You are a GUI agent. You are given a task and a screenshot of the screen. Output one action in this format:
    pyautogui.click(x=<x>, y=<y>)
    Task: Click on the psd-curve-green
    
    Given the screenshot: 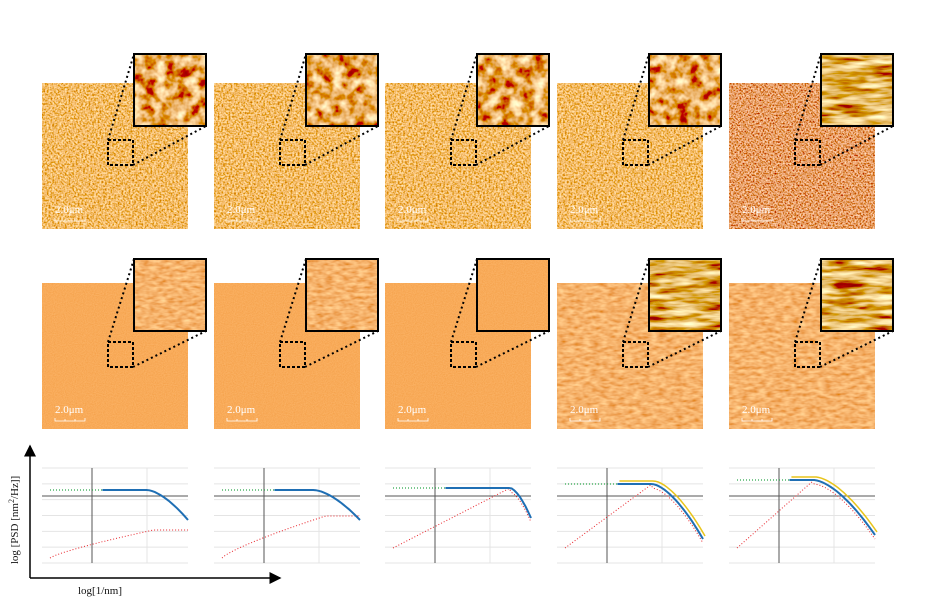 What is the action you would take?
    pyautogui.click(x=270, y=490)
    